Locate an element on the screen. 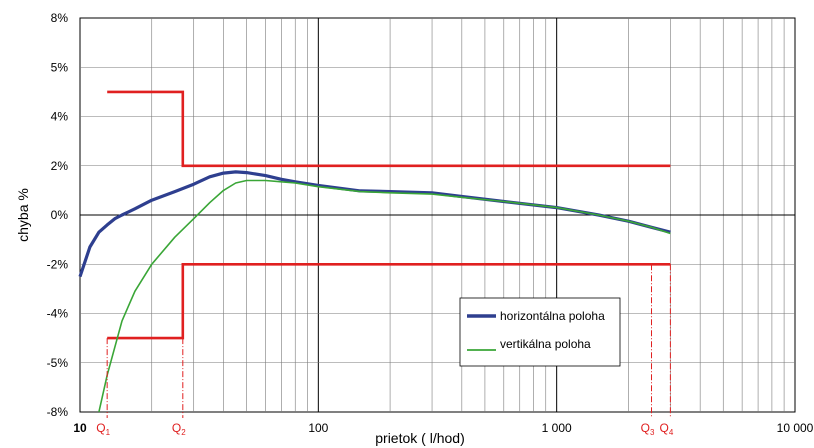 Image resolution: width=814 pixels, height=448 pixels. x-tick-label: 10 is located at coordinates (80, 428).